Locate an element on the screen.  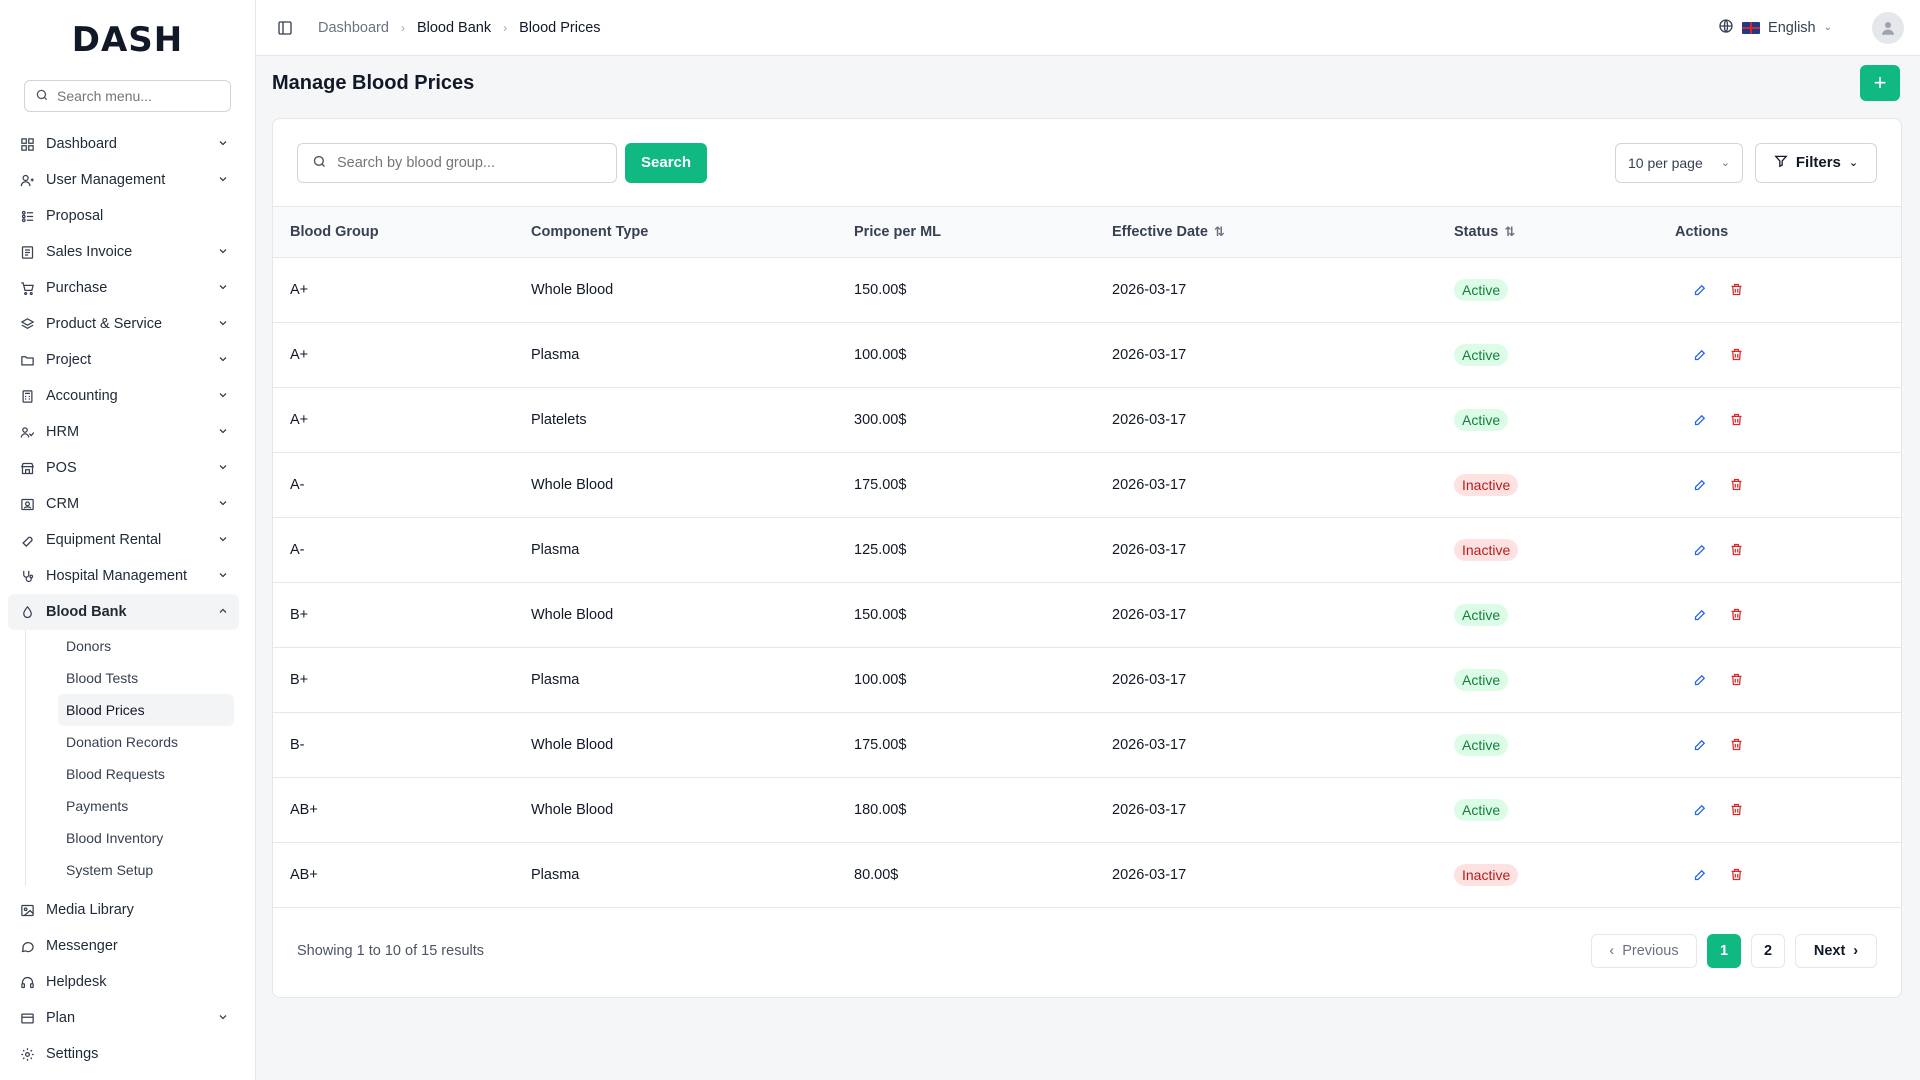
page-title: Manage Blood Prices is located at coordinates (373, 82).